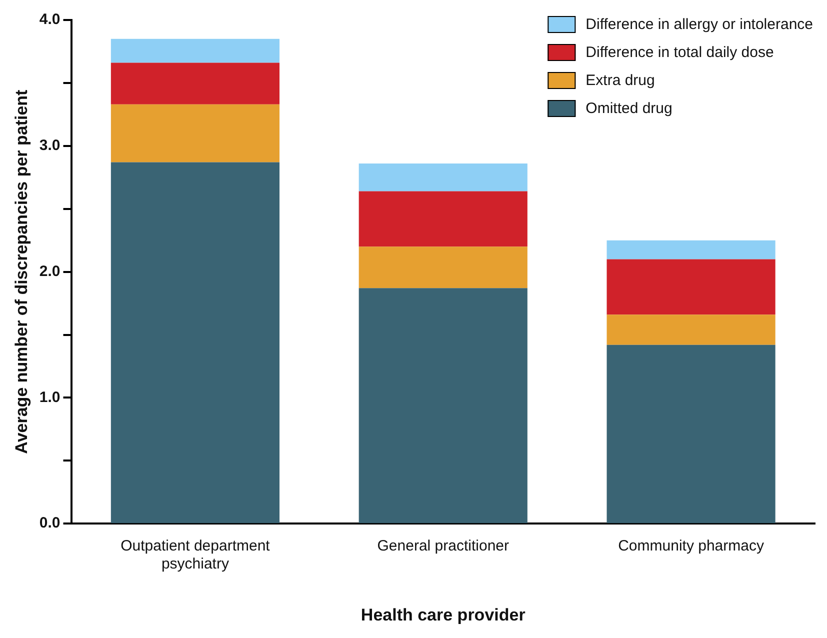 This screenshot has height=638, width=827. I want to click on legend-label: Difference in total daily dose, so click(680, 53).